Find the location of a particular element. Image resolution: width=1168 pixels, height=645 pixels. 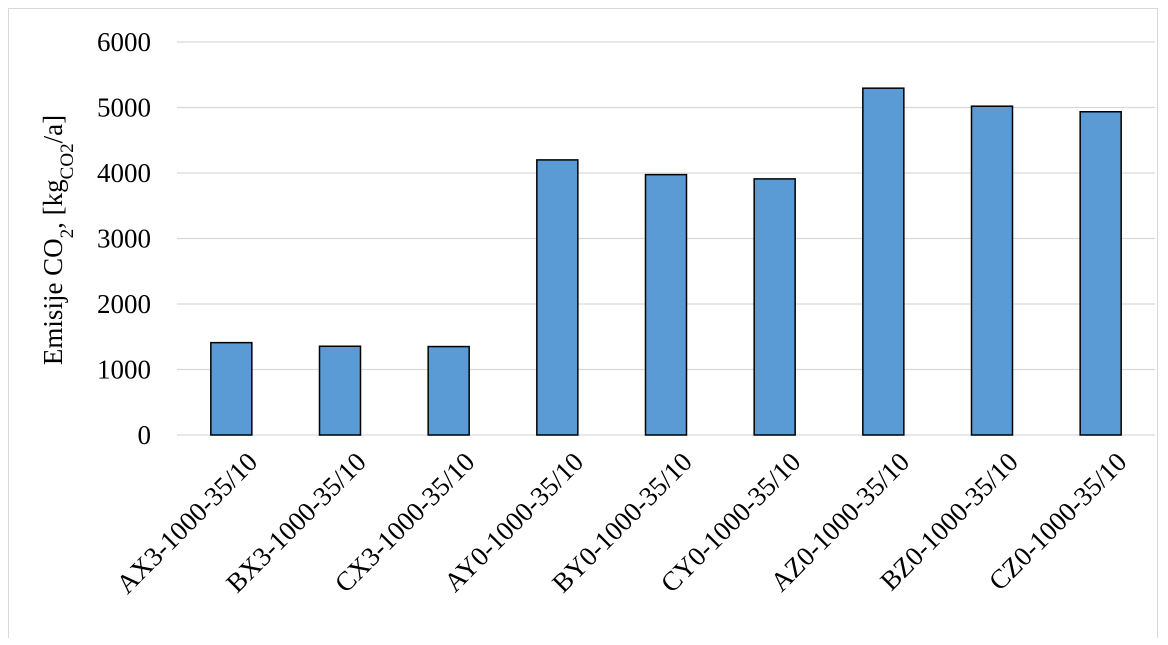

y-axis-title-mid: , [kg is located at coordinates (53, 204).